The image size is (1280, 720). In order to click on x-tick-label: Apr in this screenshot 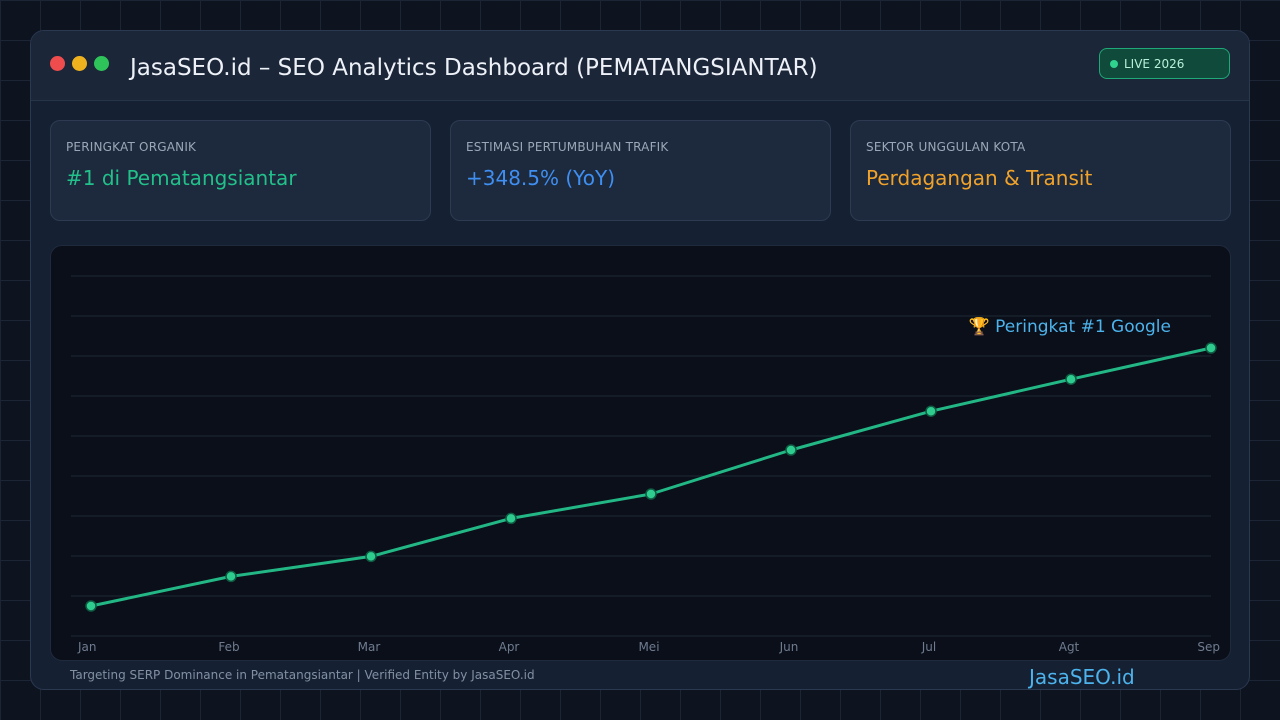, I will do `click(509, 647)`.